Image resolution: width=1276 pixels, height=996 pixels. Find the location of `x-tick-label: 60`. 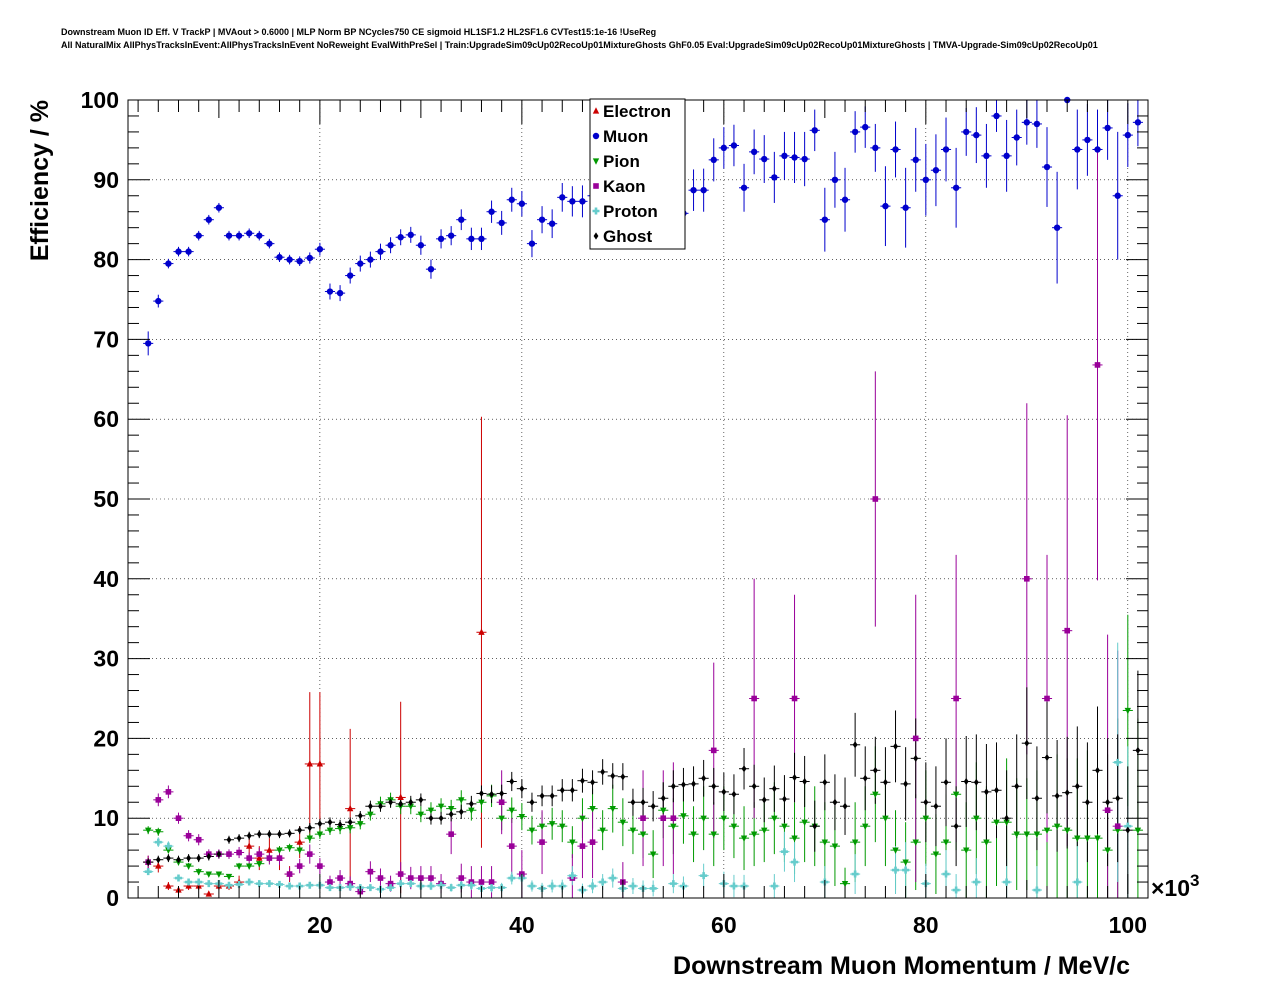

x-tick-label: 60 is located at coordinates (724, 925).